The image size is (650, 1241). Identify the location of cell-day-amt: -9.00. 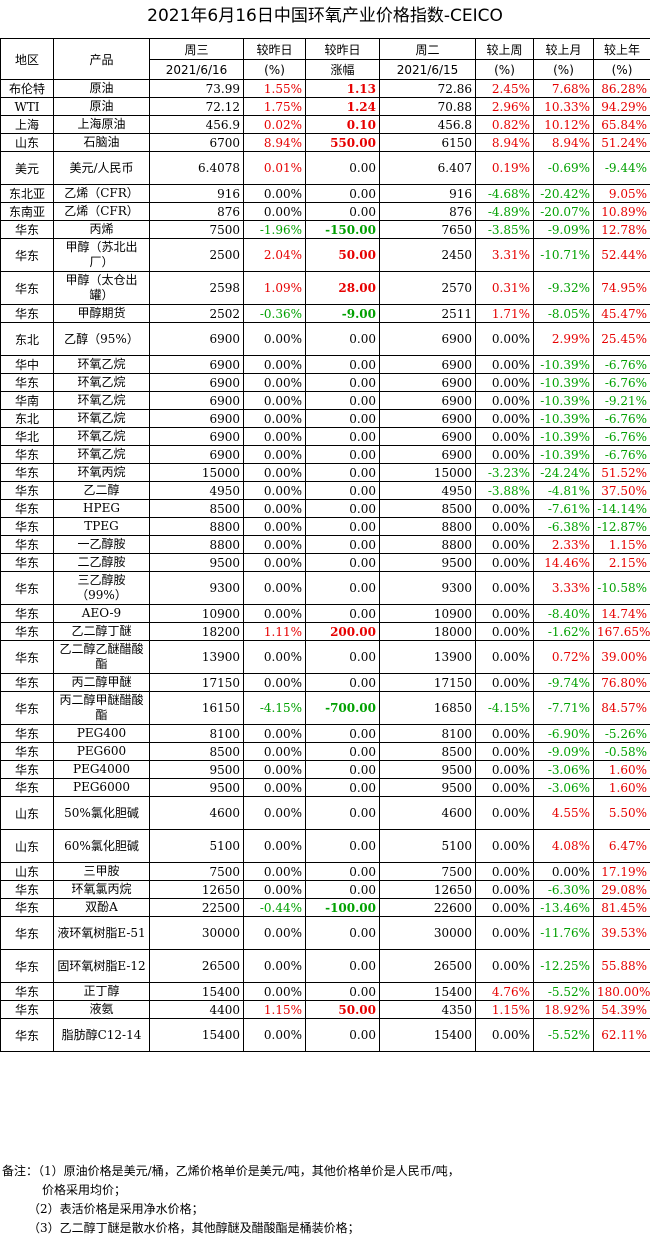
(342, 313).